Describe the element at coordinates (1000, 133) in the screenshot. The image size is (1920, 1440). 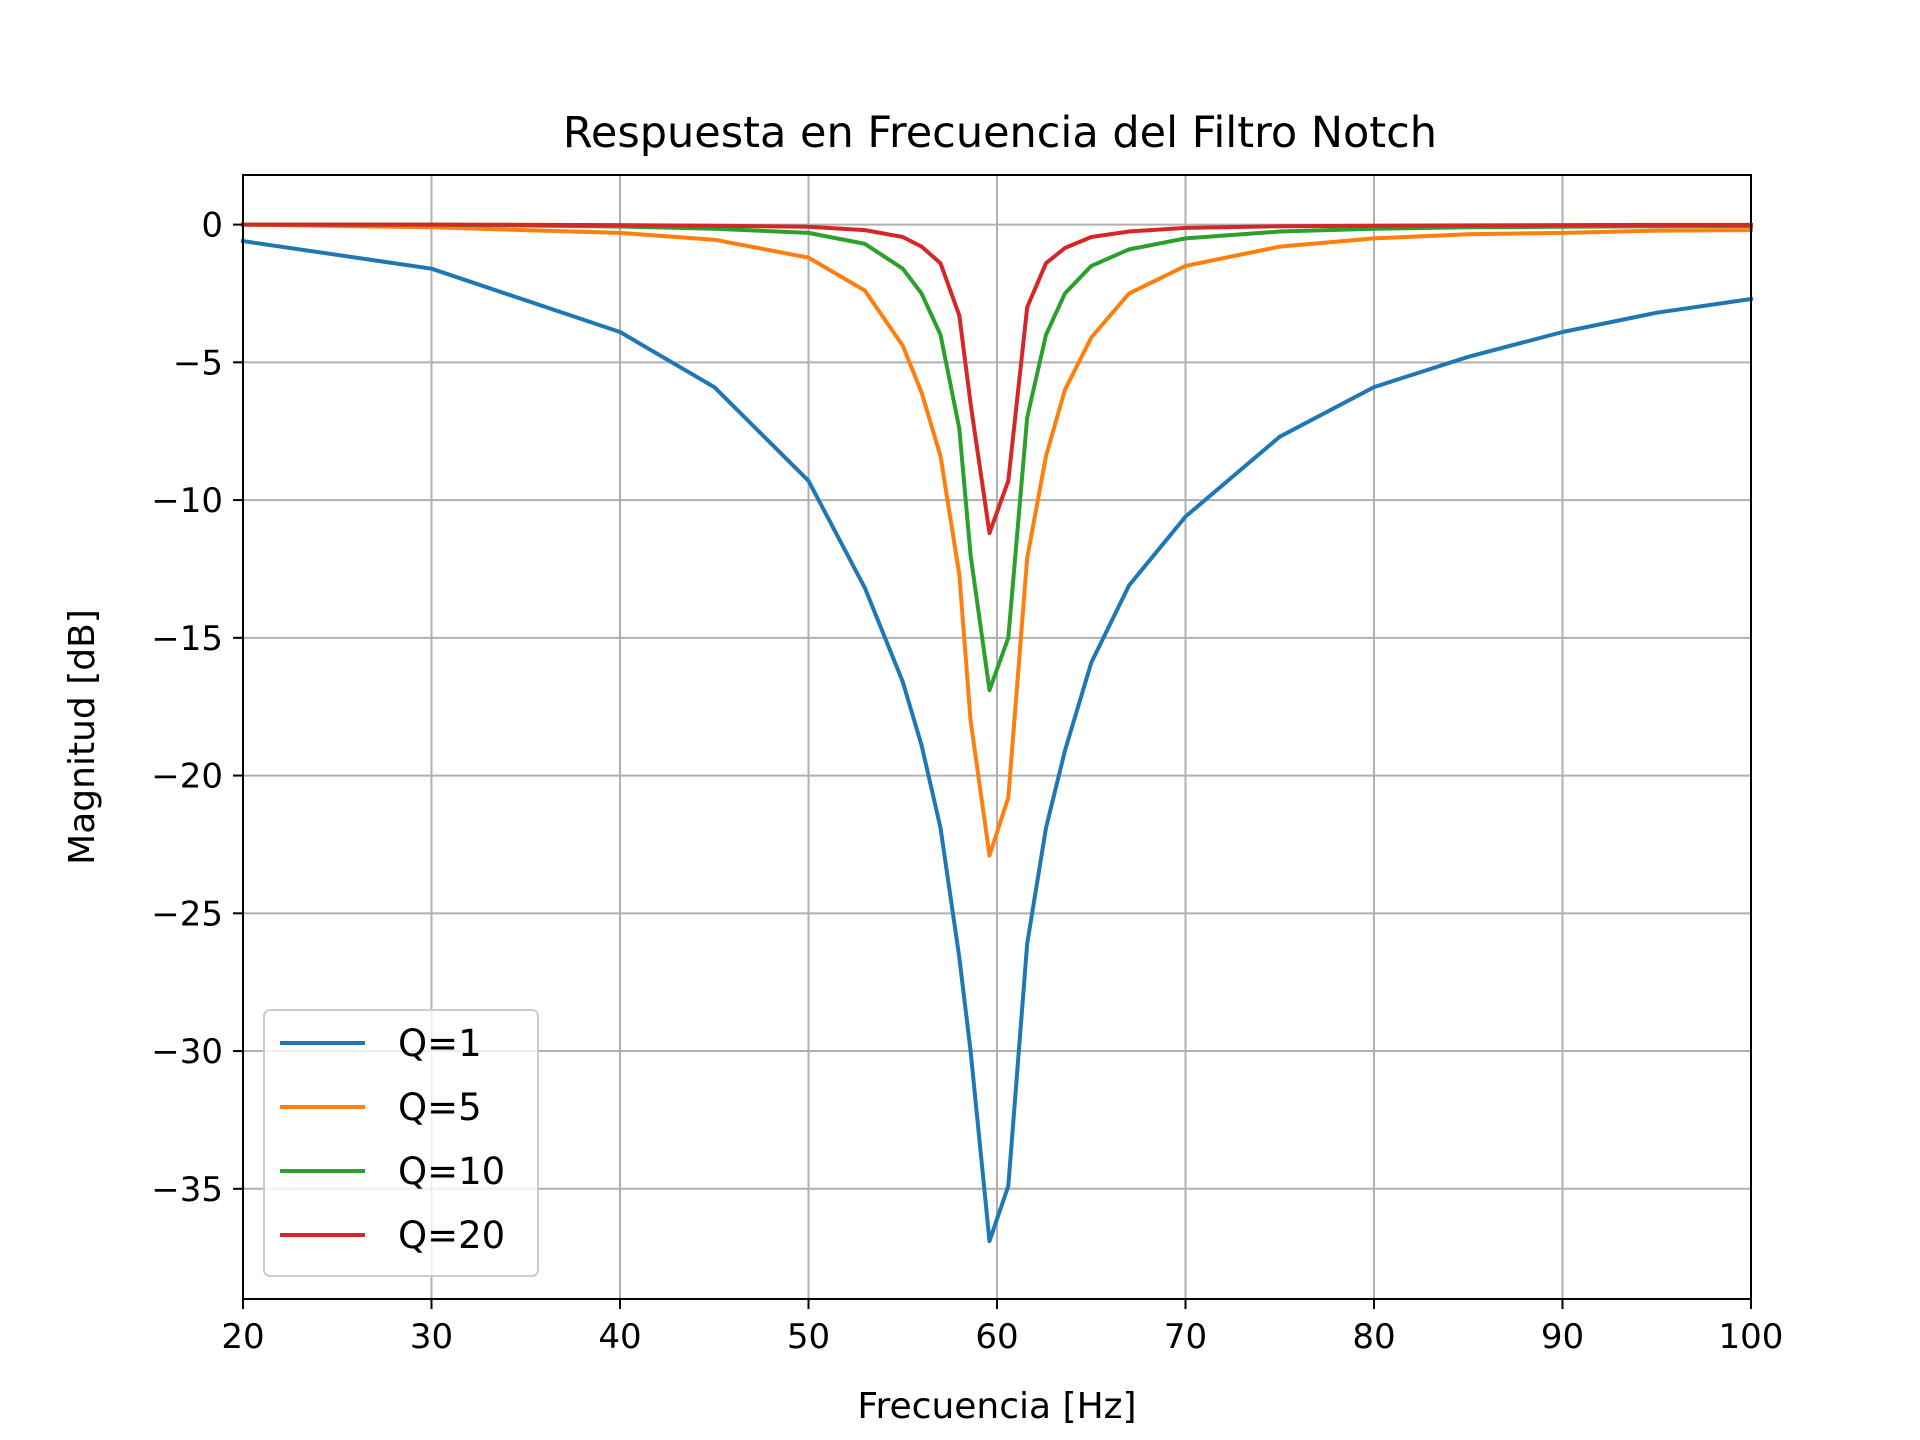
I see `chart-title: Respuesta en Frecuencia del Filtro Notch` at that location.